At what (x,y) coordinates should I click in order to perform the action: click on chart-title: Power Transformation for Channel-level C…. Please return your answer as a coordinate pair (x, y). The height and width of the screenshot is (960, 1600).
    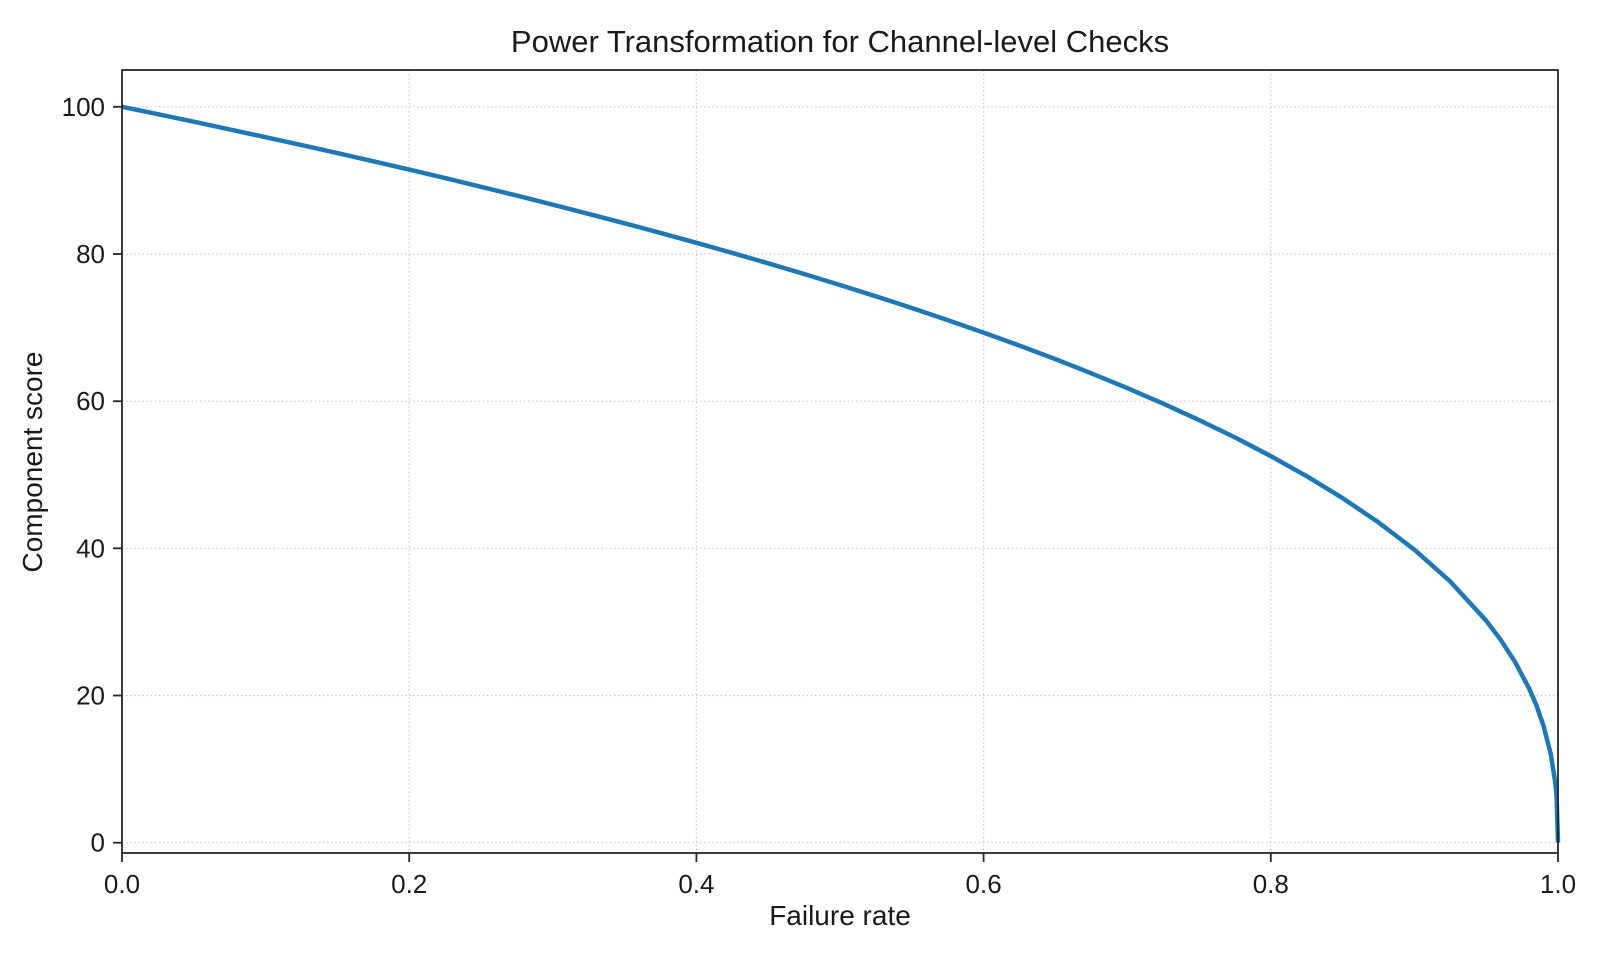
    Looking at the image, I should click on (840, 41).